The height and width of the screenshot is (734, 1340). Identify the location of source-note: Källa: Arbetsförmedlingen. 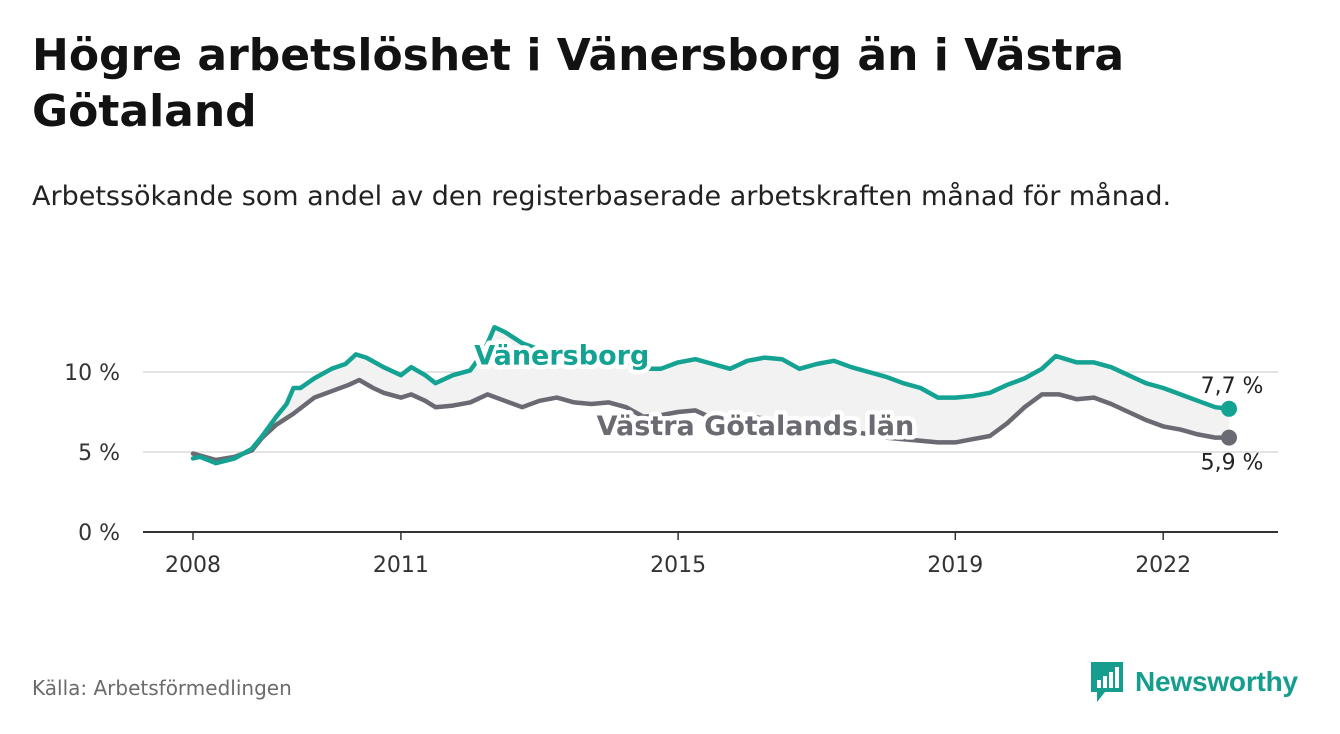
(162, 688).